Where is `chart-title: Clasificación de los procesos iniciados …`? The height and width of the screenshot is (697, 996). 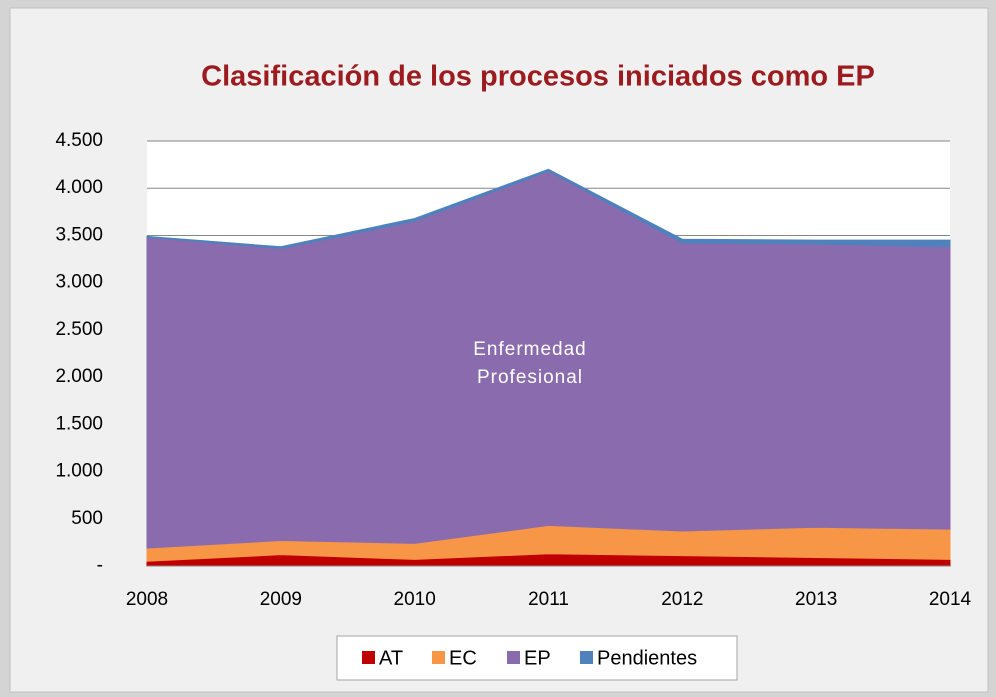
chart-title: Clasificación de los procesos iniciados … is located at coordinates (538, 77).